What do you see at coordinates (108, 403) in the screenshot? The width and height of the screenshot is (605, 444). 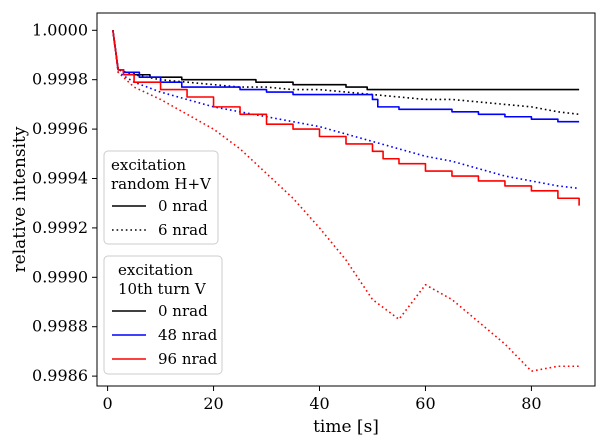 I see `x-tick-label: 0` at bounding box center [108, 403].